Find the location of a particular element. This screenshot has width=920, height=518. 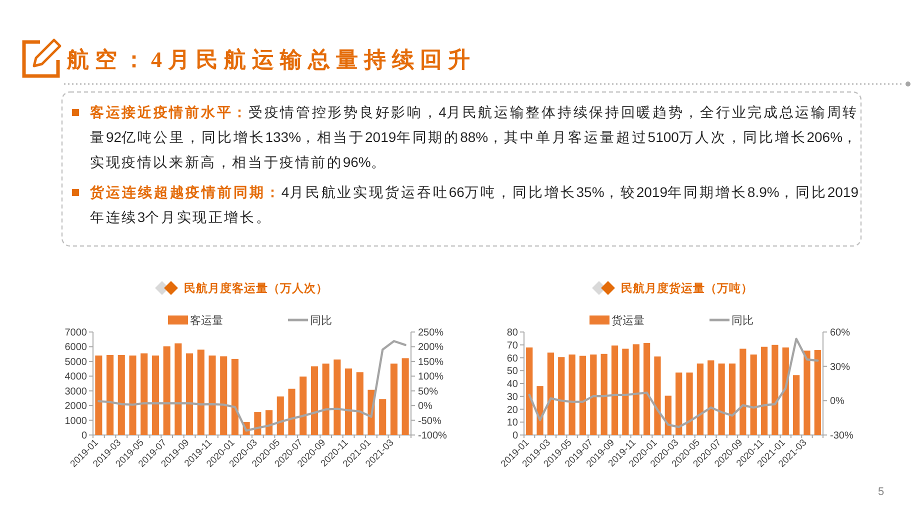

ytick-label: 1000 is located at coordinates (75, 421).